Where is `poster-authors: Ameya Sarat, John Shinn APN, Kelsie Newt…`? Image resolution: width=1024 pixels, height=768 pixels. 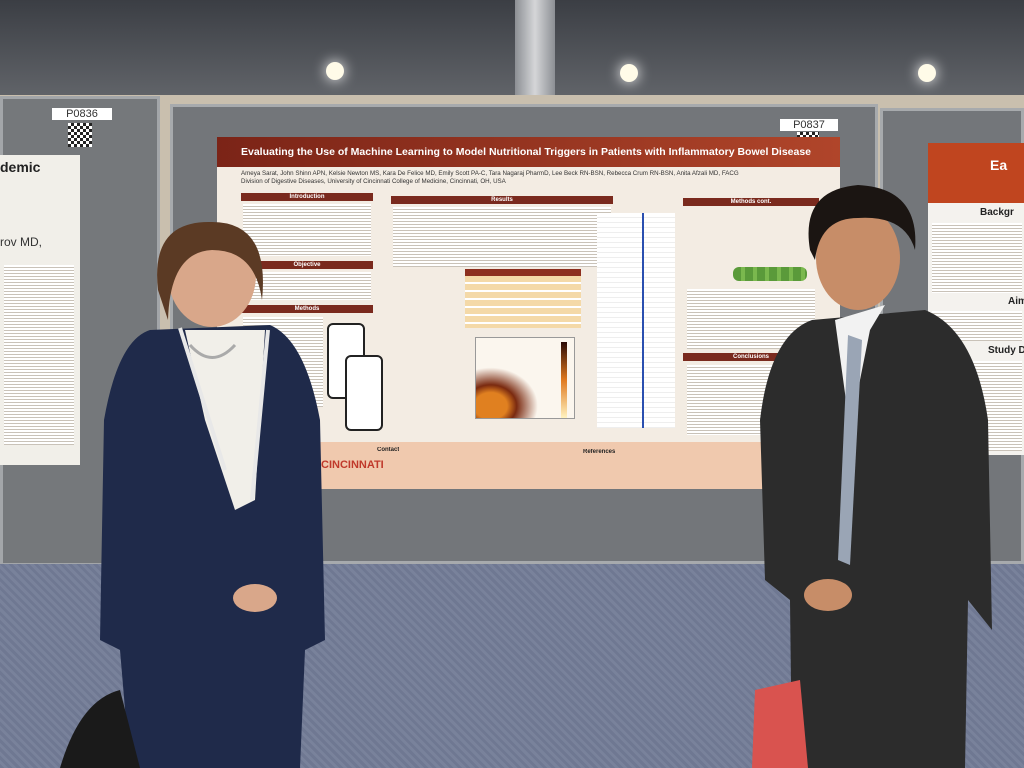
poster-authors: Ameya Sarat, John Shinn APN, Kelsie Newt… is located at coordinates (490, 173).